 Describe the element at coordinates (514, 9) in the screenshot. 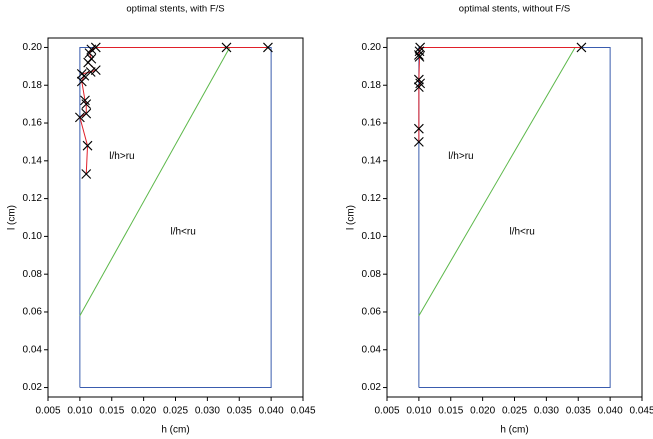

I see `chart-title: optimal stents, without F/S` at that location.